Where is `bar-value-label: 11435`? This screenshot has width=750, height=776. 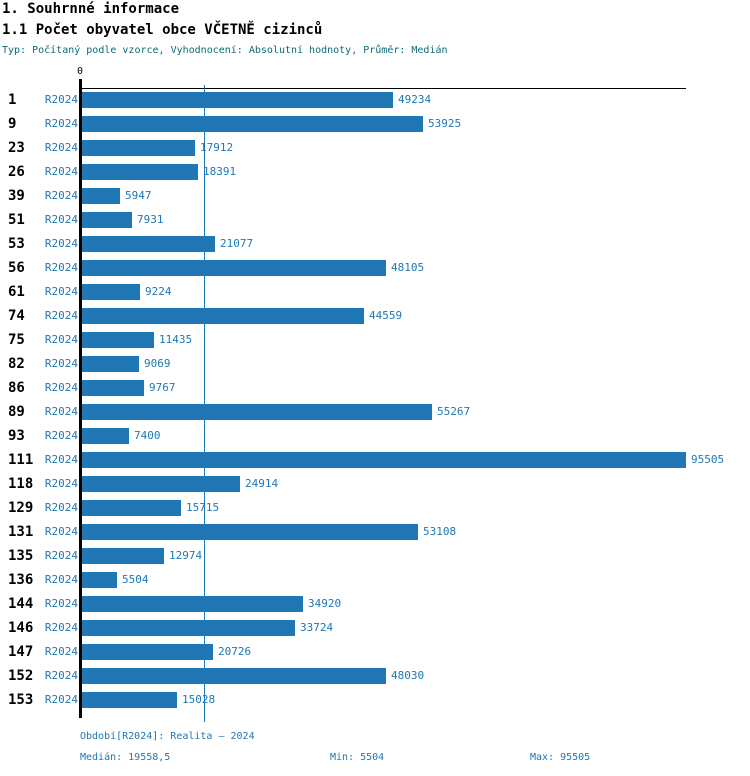
bar-value-label: 11435 is located at coordinates (176, 339).